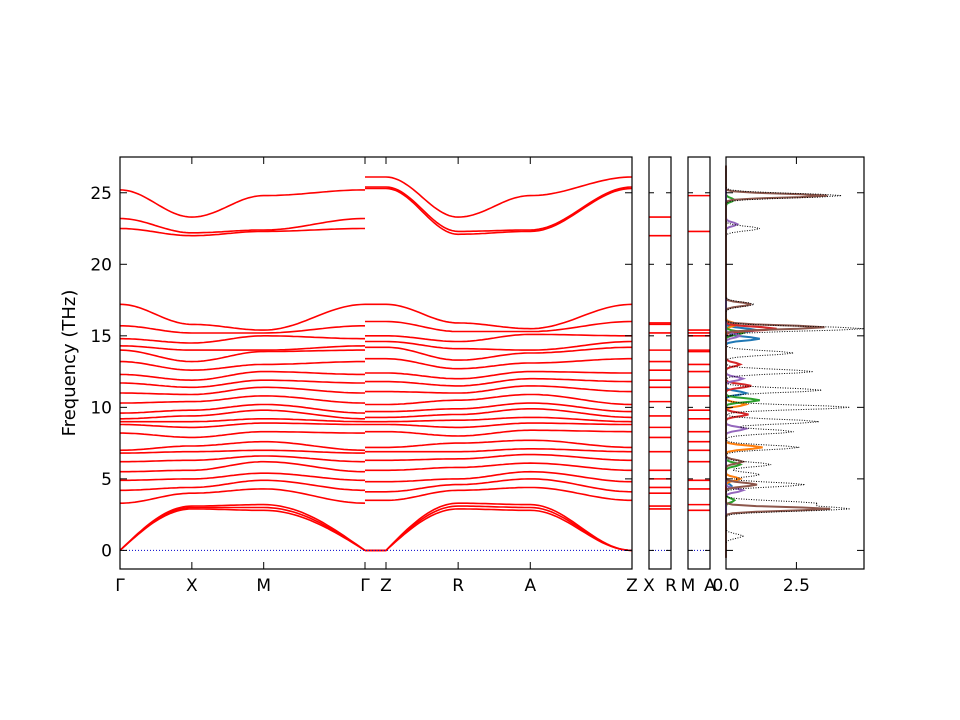 The image size is (960, 720). I want to click on band-line-16-right, so click(498, 389).